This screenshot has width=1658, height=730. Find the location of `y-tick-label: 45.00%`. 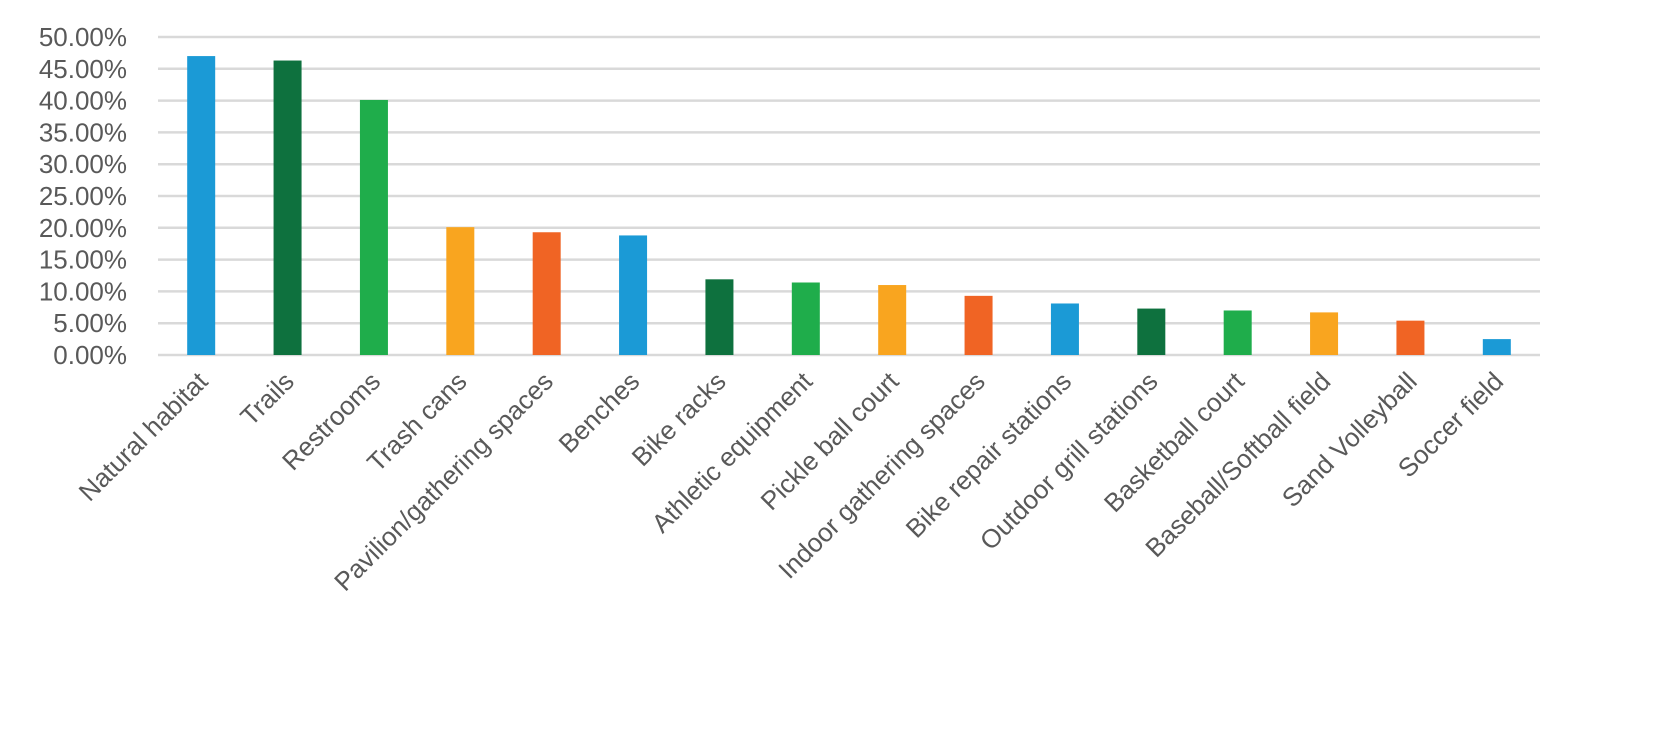

y-tick-label: 45.00% is located at coordinates (83, 69).